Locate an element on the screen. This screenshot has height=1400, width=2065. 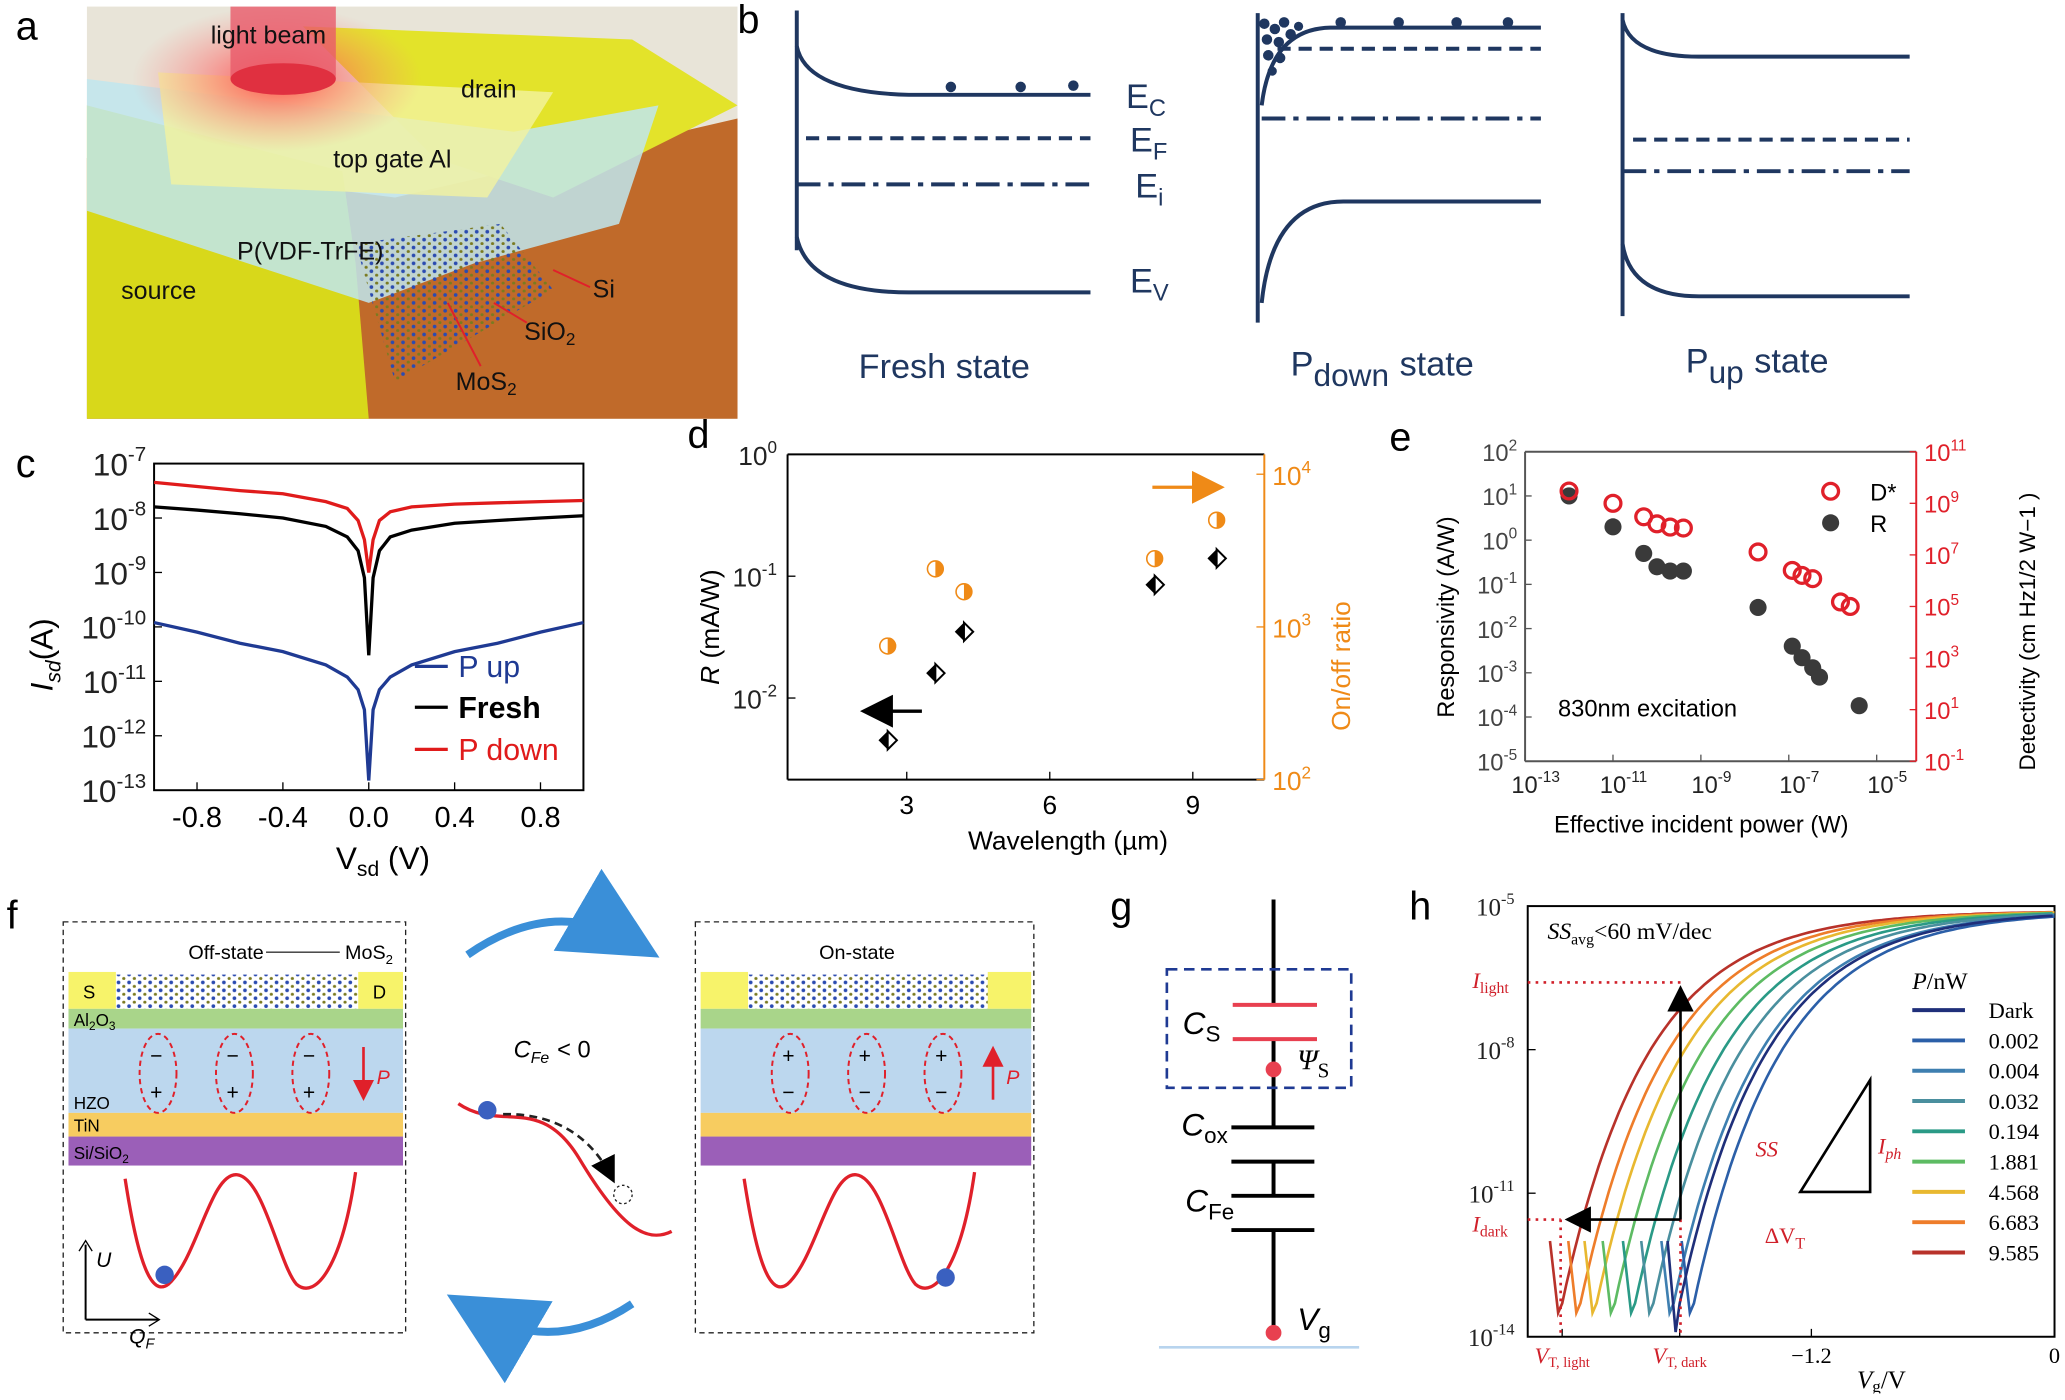
legend-label: Dark is located at coordinates (2012, 1010).